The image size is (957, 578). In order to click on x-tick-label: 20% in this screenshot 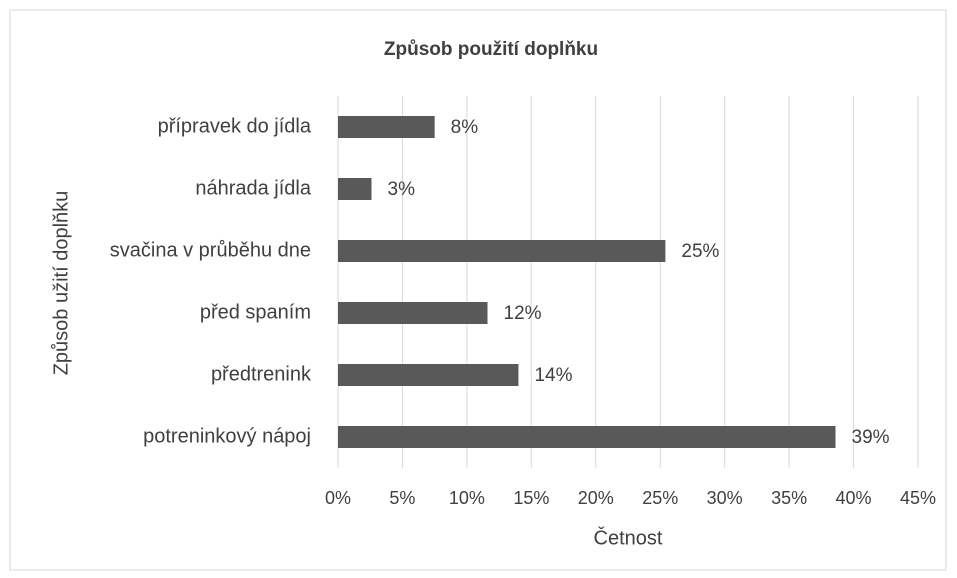, I will do `click(596, 498)`.